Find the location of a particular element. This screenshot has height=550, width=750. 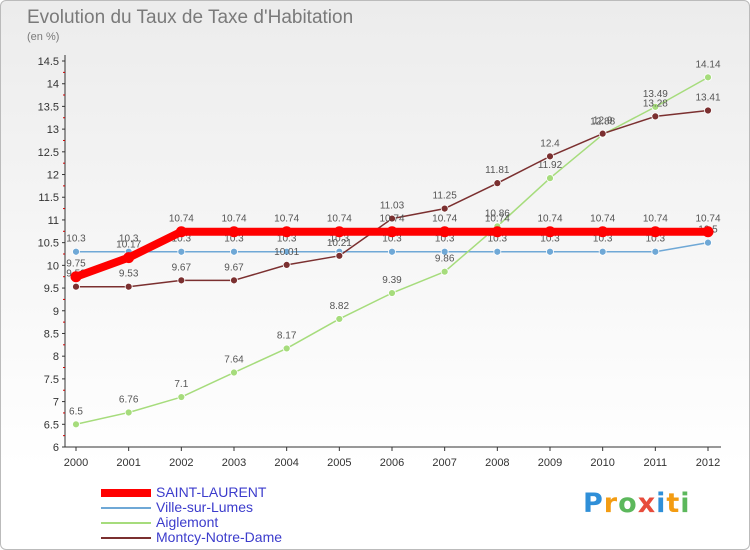

legend-swatch is located at coordinates (126, 492).